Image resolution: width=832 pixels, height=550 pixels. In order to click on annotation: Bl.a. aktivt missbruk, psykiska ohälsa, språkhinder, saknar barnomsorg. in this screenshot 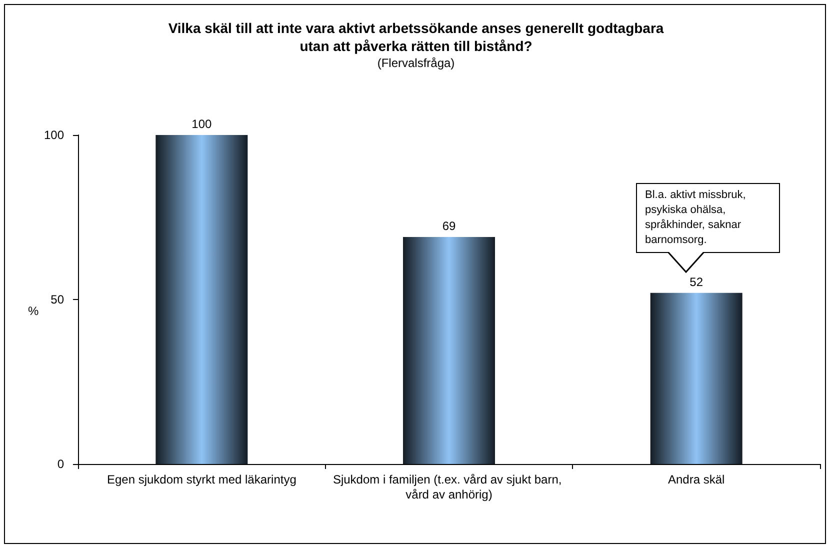, I will do `click(708, 218)`.